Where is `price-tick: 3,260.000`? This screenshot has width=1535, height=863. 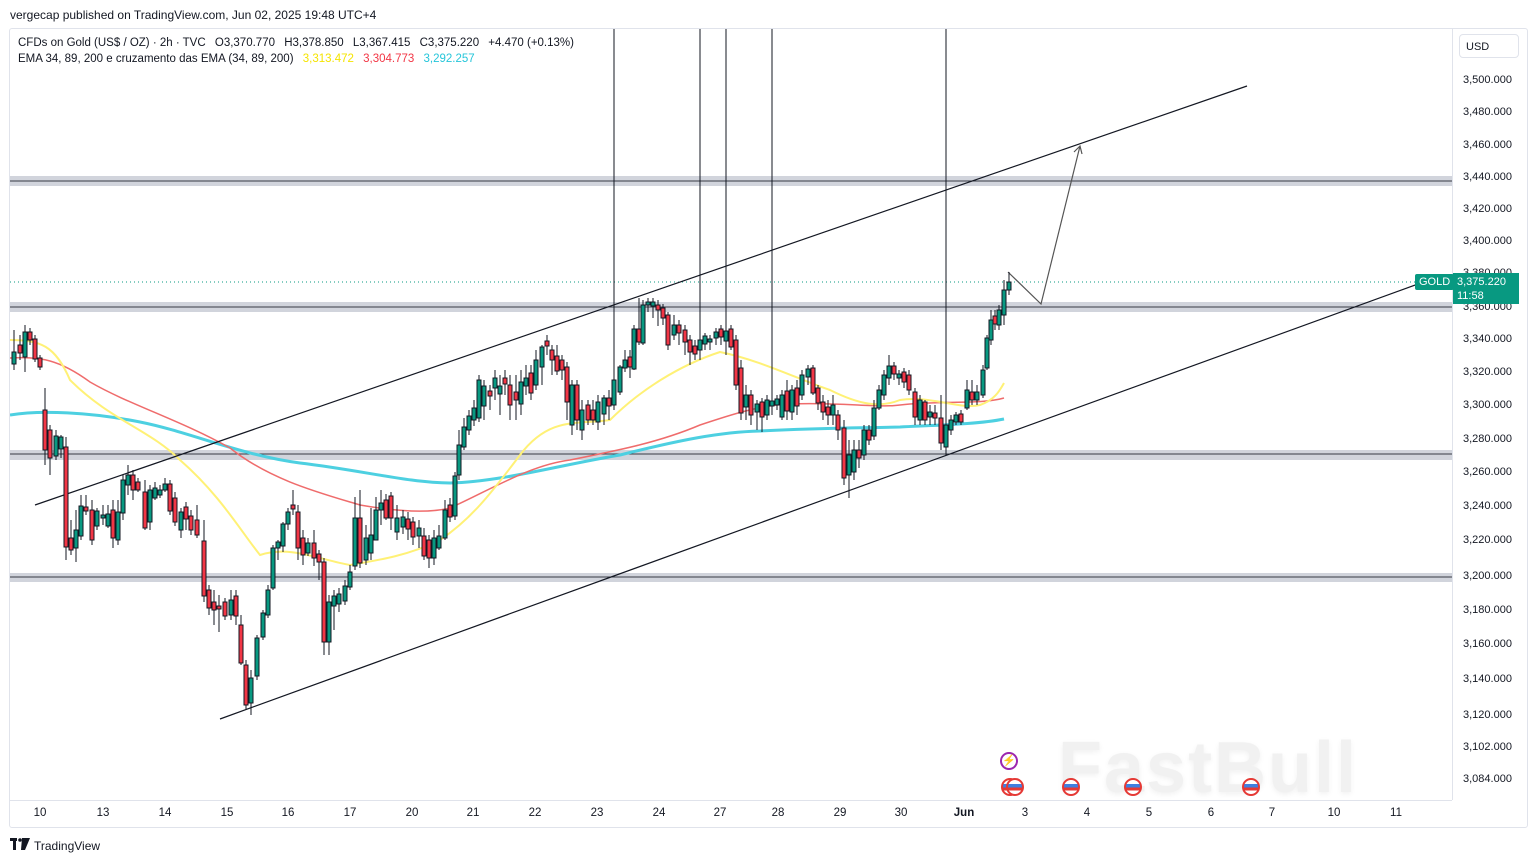 price-tick: 3,260.000 is located at coordinates (1487, 472).